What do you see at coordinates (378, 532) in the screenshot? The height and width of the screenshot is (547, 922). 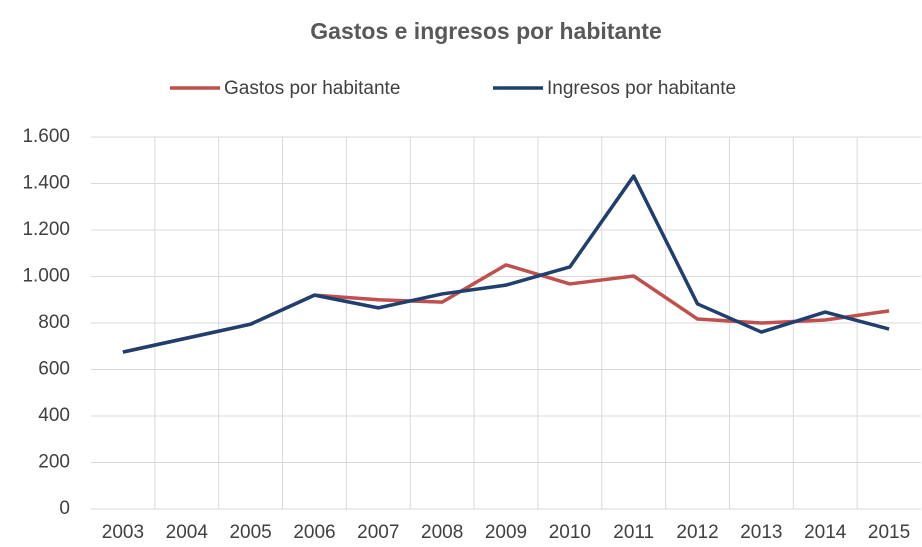 I see `x-tick-label: 2007` at bounding box center [378, 532].